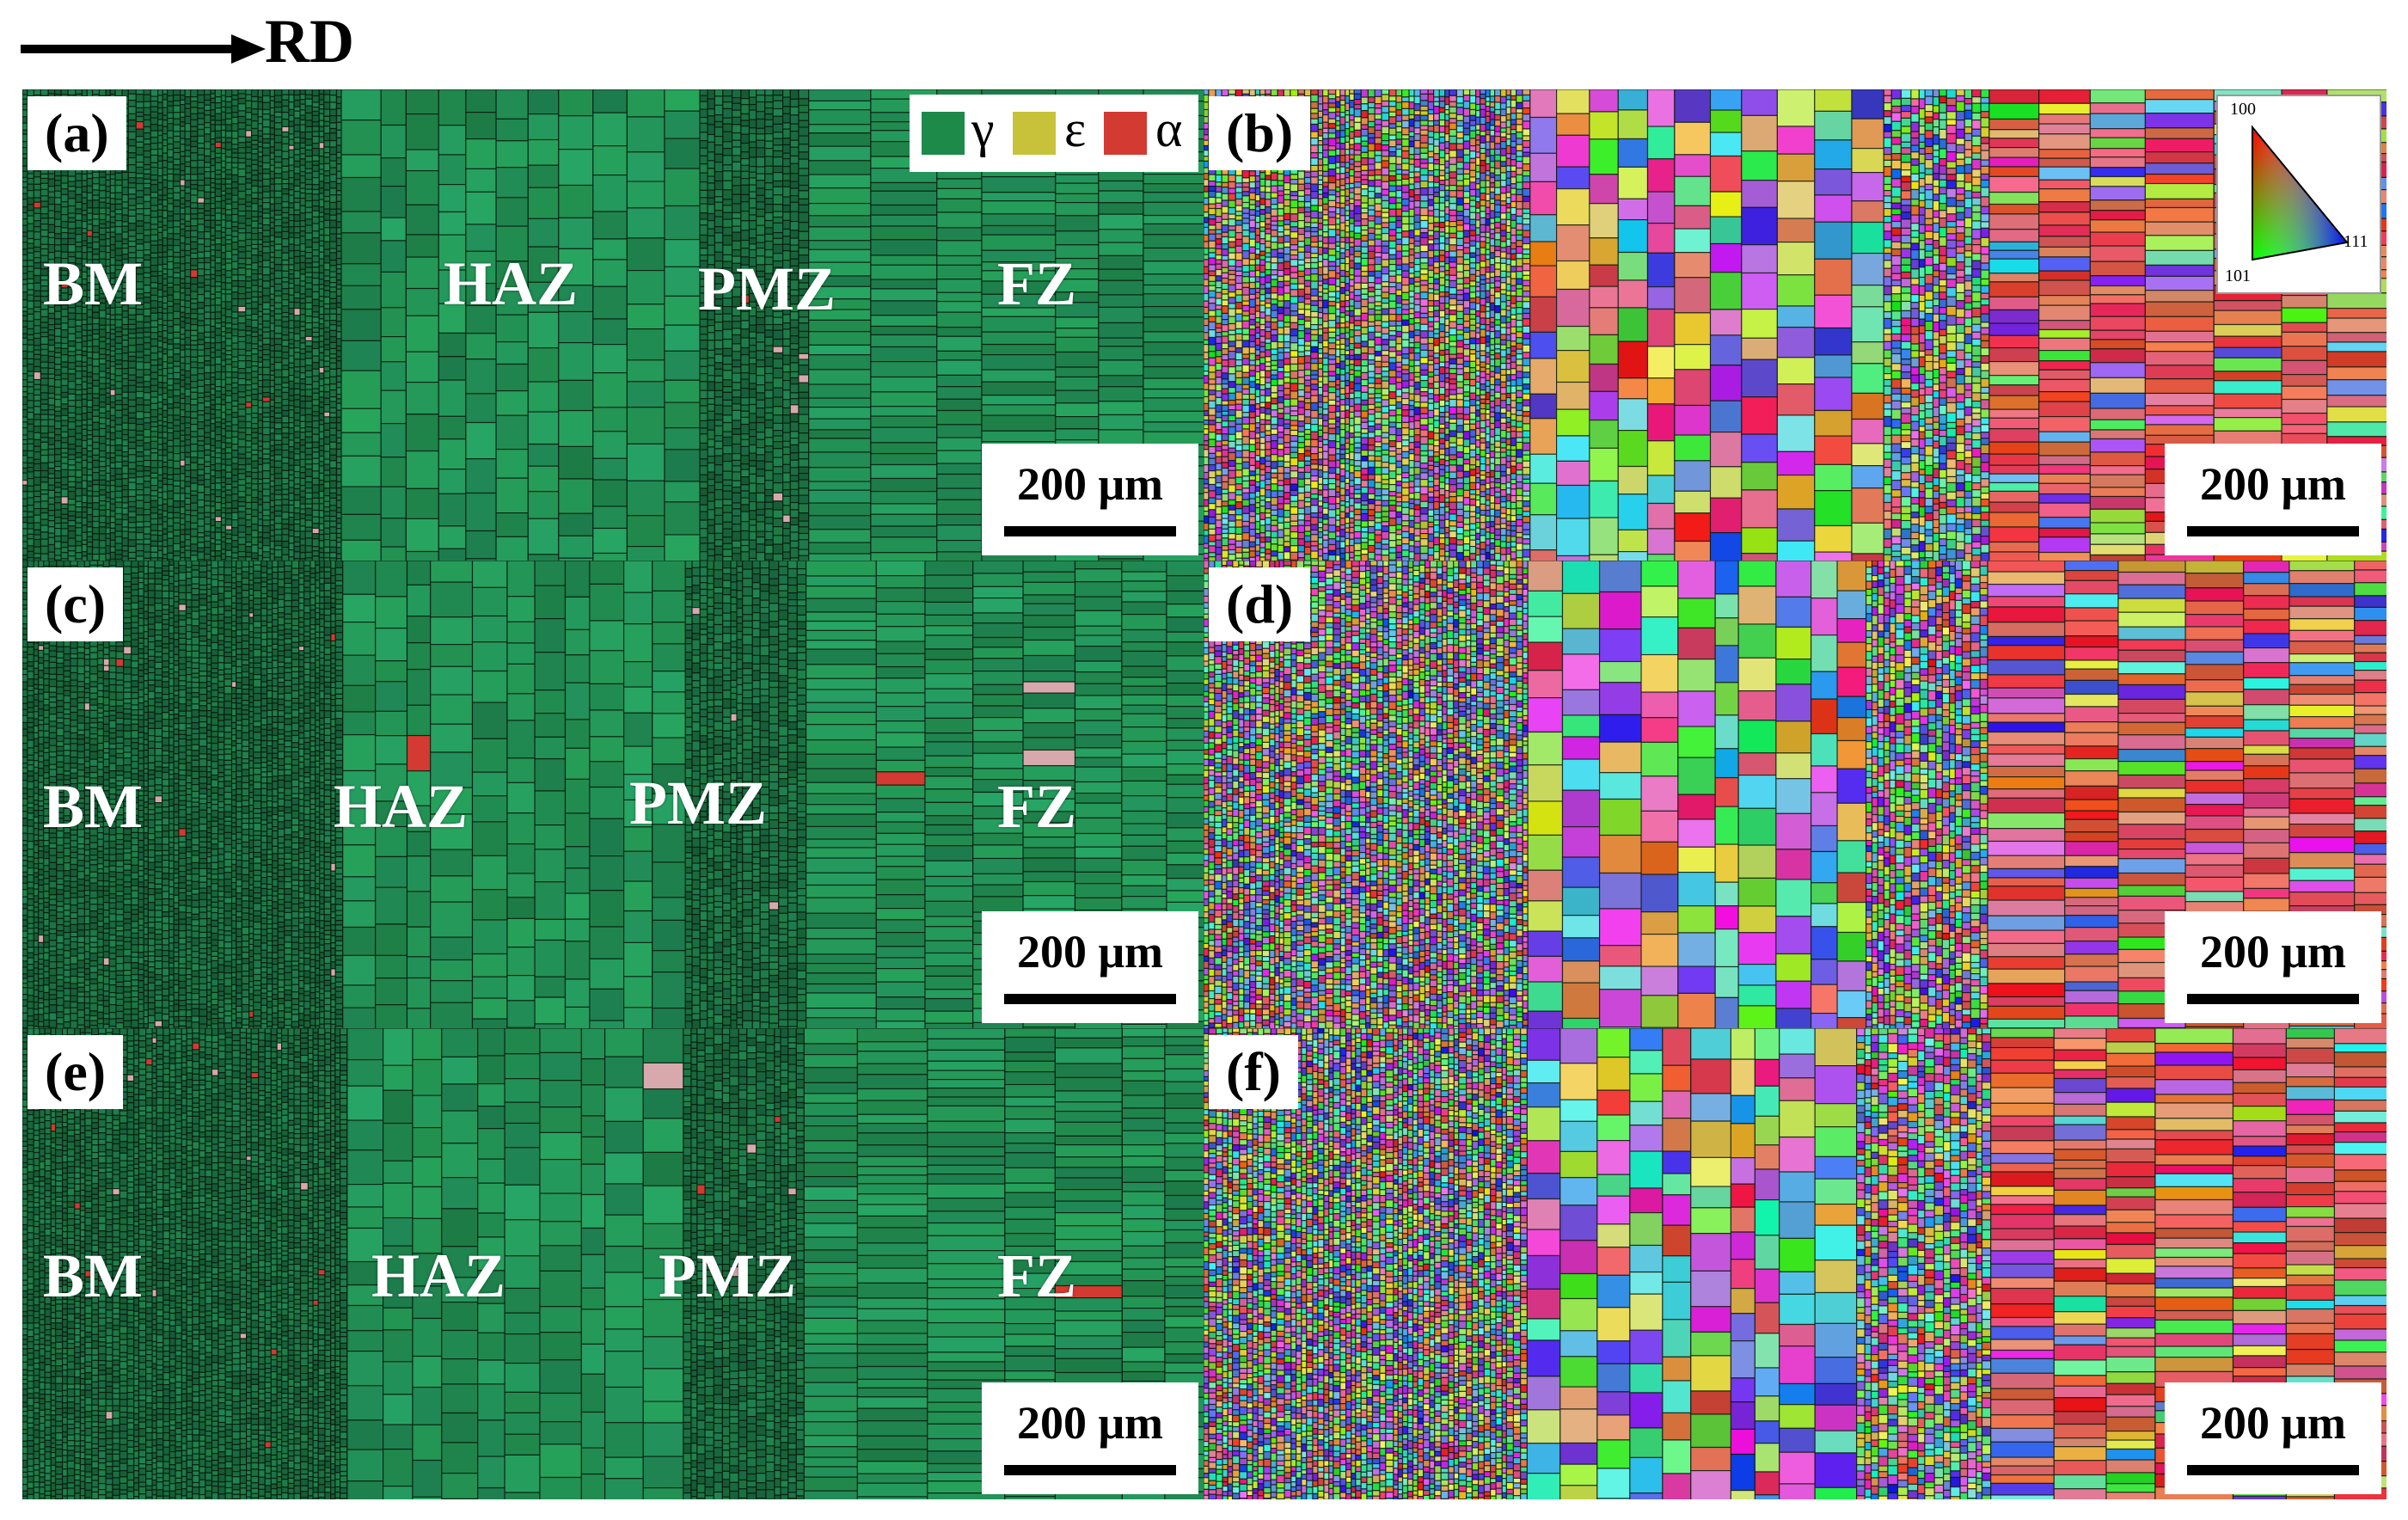 The image size is (2408, 1520). I want to click on phase-legend: γ ε α, so click(1054, 133).